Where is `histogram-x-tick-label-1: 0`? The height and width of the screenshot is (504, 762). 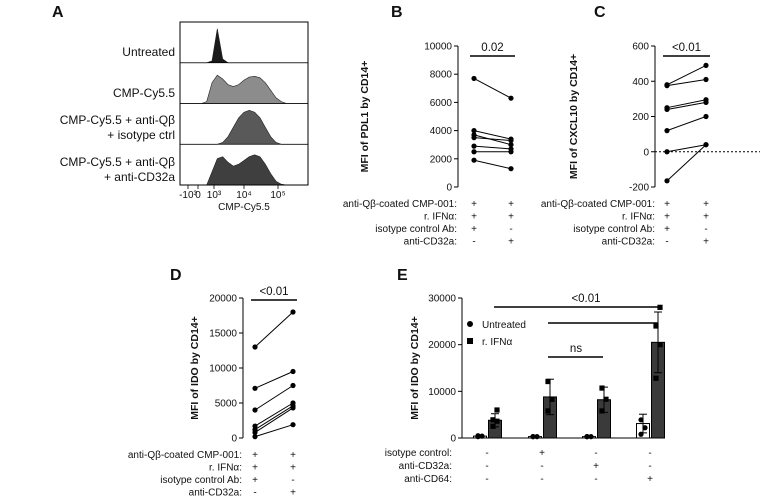 histogram-x-tick-label-1: 0 is located at coordinates (198, 195).